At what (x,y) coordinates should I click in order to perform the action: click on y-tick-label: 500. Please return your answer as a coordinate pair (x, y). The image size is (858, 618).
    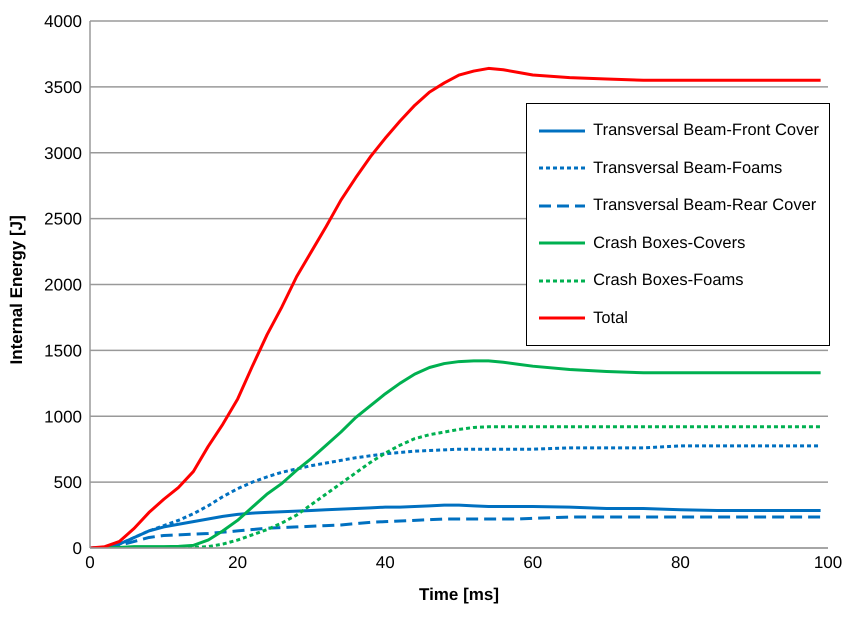
    Looking at the image, I should click on (68, 482).